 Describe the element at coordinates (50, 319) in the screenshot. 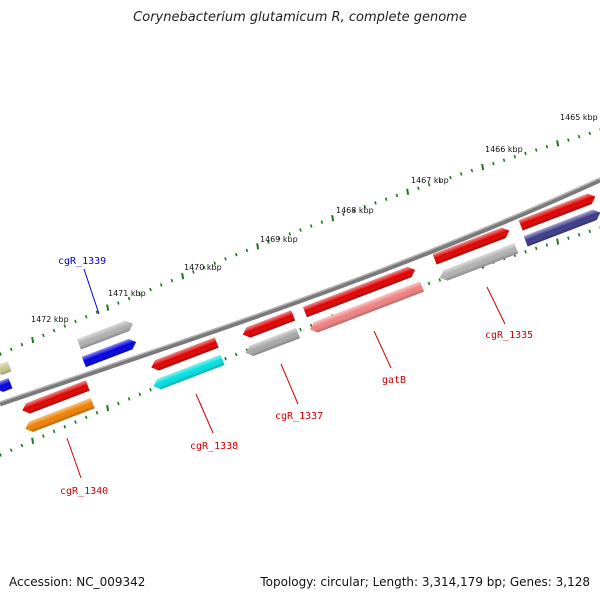

I see `kbp-label-1472: 1472 kbp` at that location.